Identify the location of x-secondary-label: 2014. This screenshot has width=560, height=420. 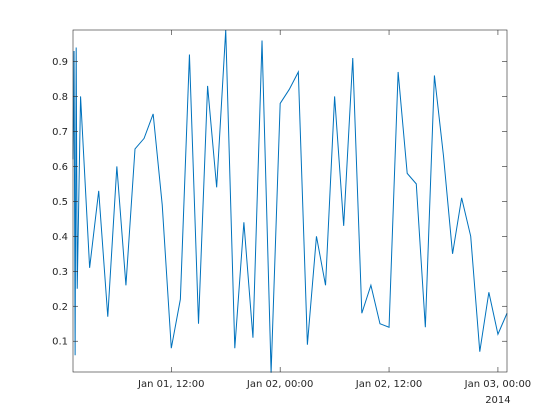
(497, 400).